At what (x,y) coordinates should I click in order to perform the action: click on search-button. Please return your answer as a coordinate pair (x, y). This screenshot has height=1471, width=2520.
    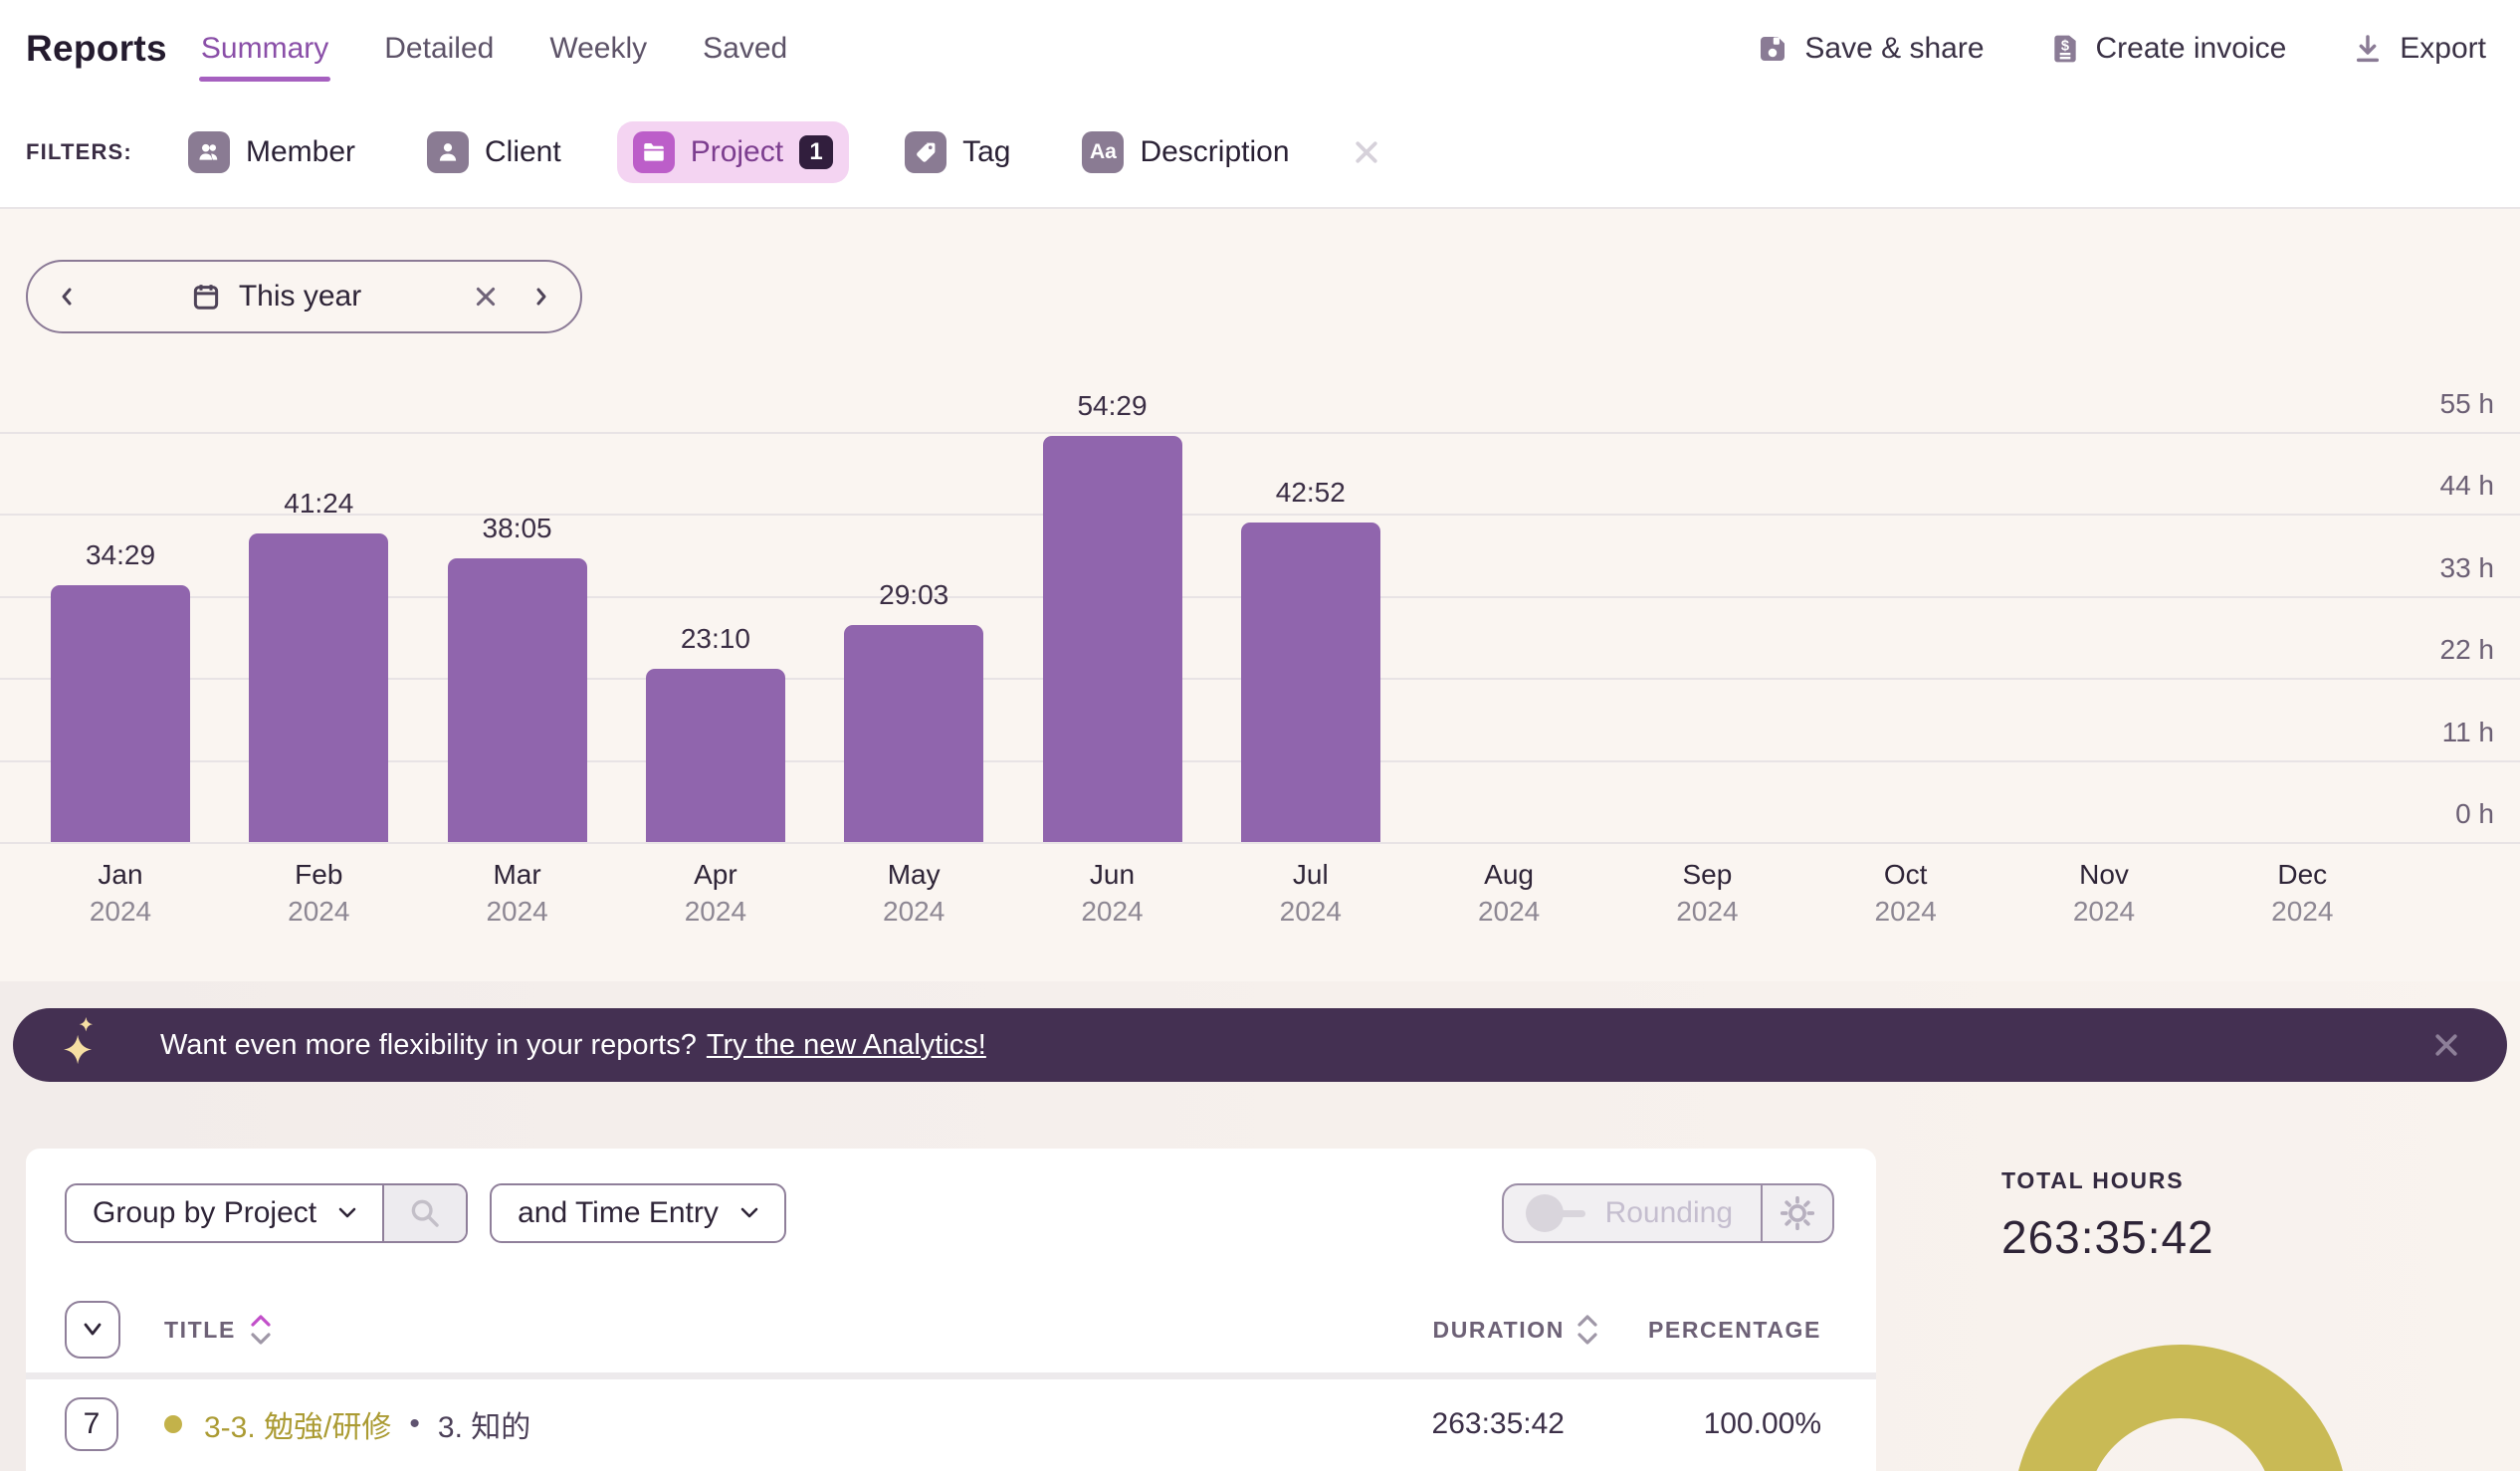
    Looking at the image, I should click on (424, 1213).